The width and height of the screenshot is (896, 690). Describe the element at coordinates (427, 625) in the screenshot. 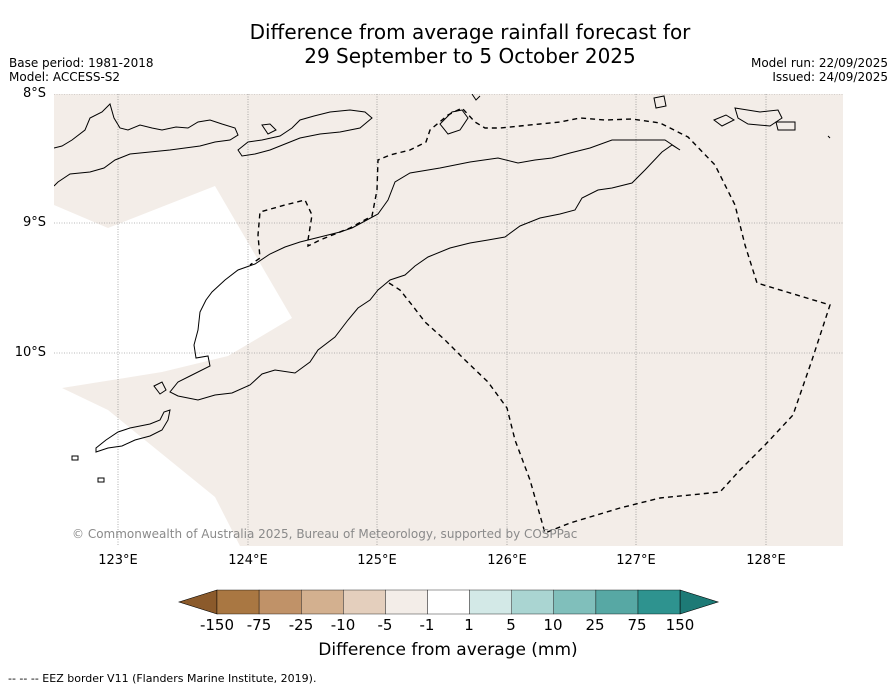

I see `colorbar-label: -1` at that location.